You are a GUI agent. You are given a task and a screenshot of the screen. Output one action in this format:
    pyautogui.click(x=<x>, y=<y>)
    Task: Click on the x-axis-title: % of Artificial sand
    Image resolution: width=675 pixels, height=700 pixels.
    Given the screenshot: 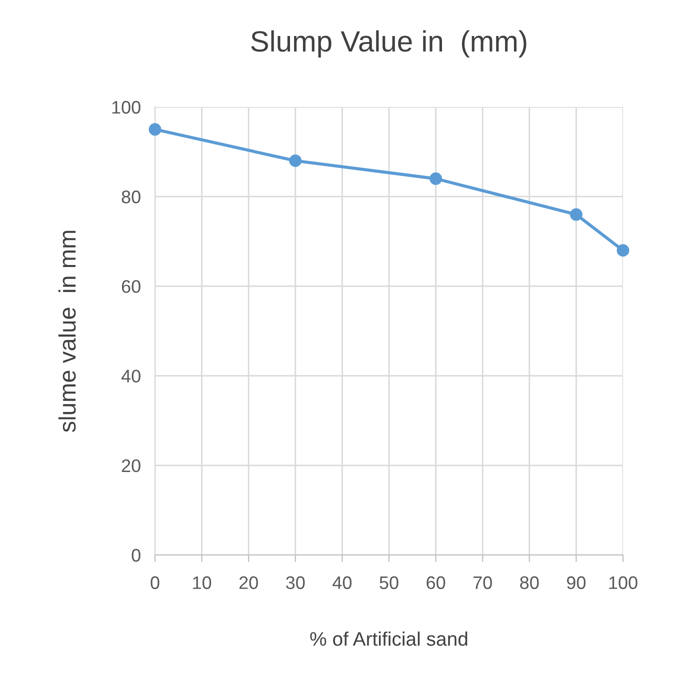 What is the action you would take?
    pyautogui.click(x=389, y=639)
    